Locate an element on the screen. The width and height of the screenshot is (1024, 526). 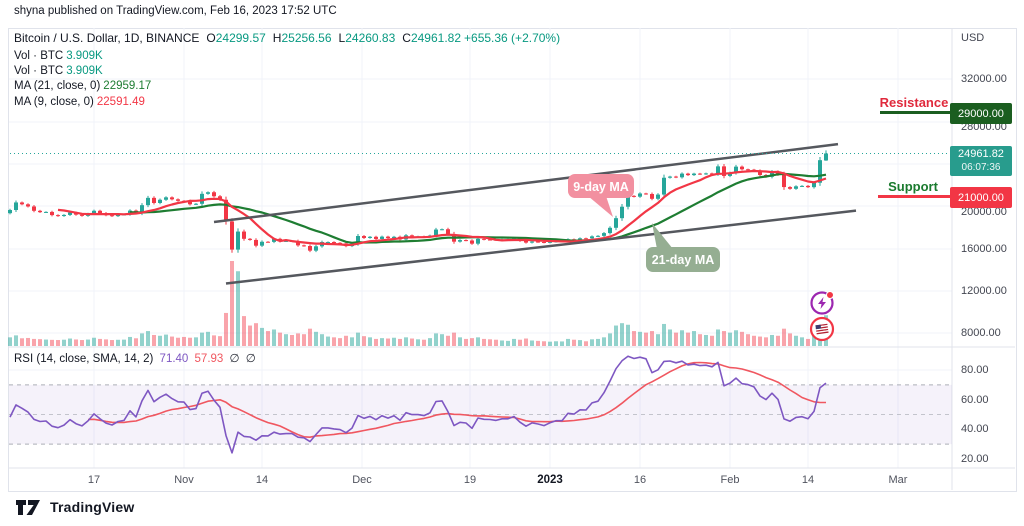
ma9-line is located at coordinates (442, 208).